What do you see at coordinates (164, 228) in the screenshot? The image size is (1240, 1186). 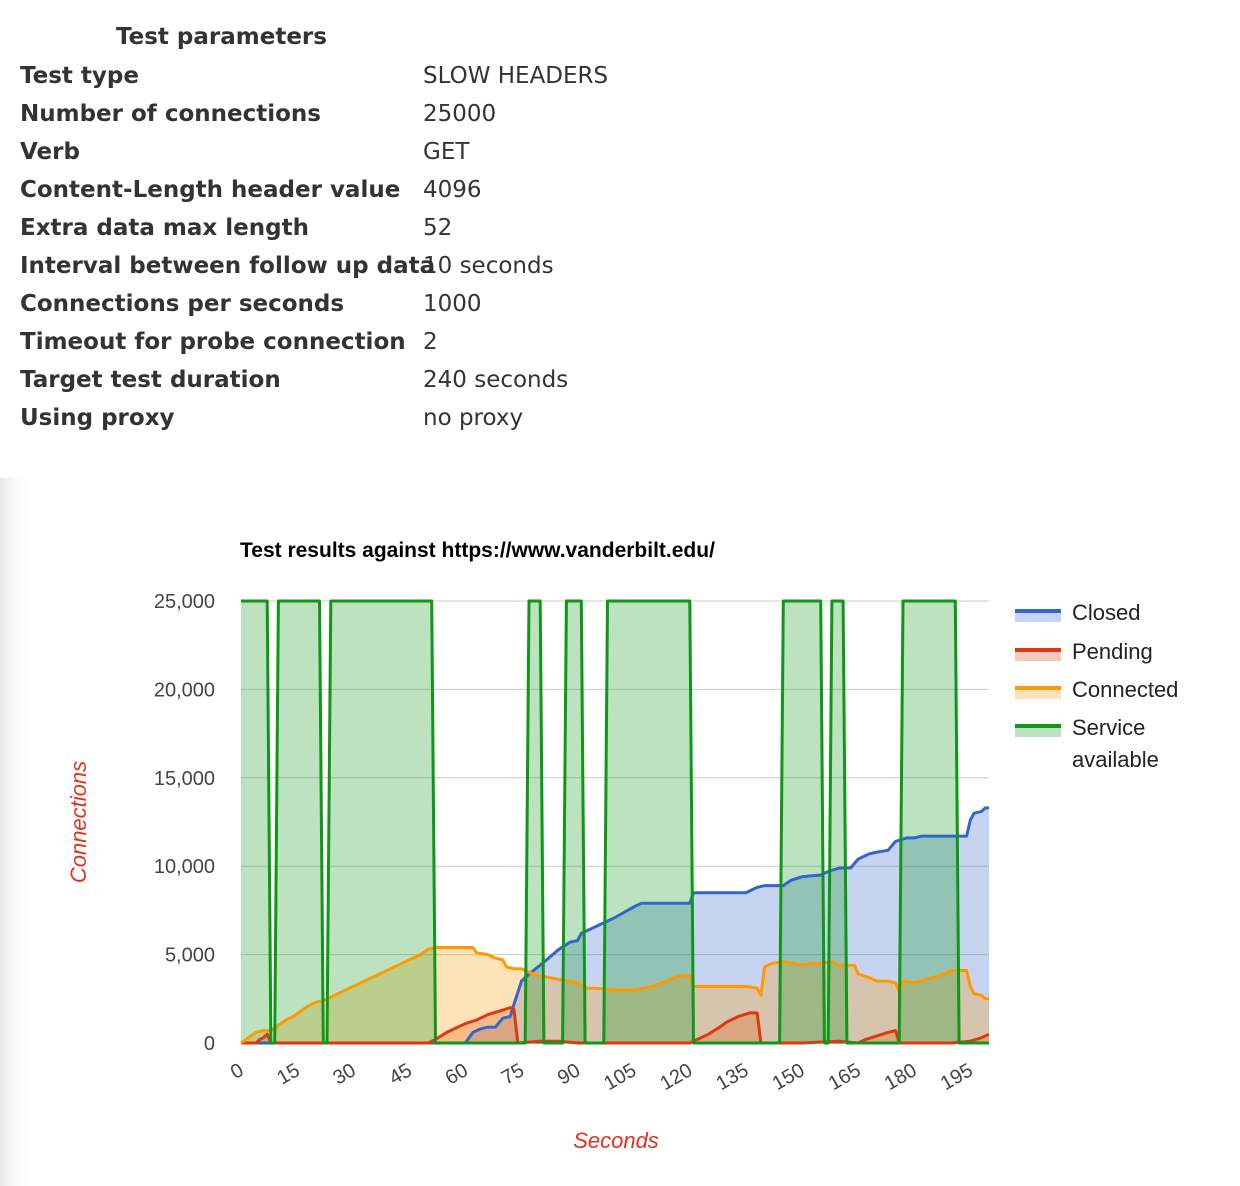 I see `param-label: Extra data max length` at bounding box center [164, 228].